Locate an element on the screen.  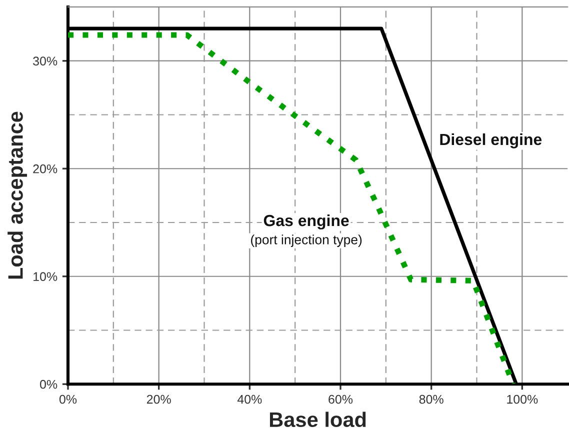
x-tick-label: 100% is located at coordinates (522, 399).